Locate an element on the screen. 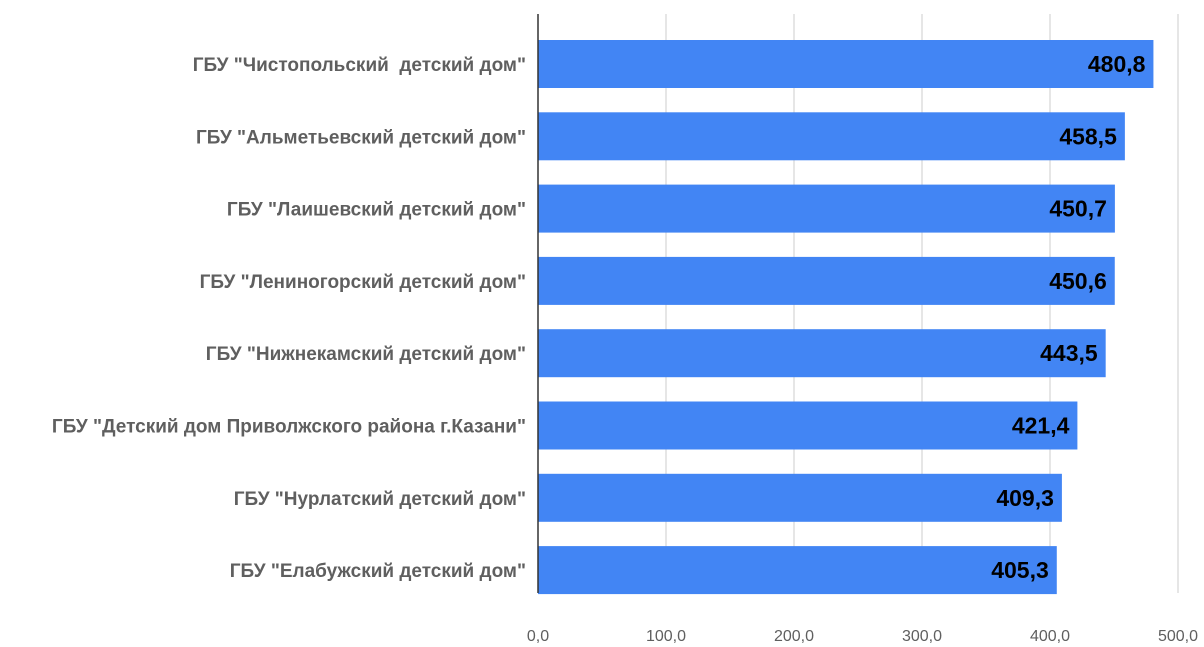 The height and width of the screenshot is (647, 1204). x-tick-label: 500,0 is located at coordinates (1178, 636).